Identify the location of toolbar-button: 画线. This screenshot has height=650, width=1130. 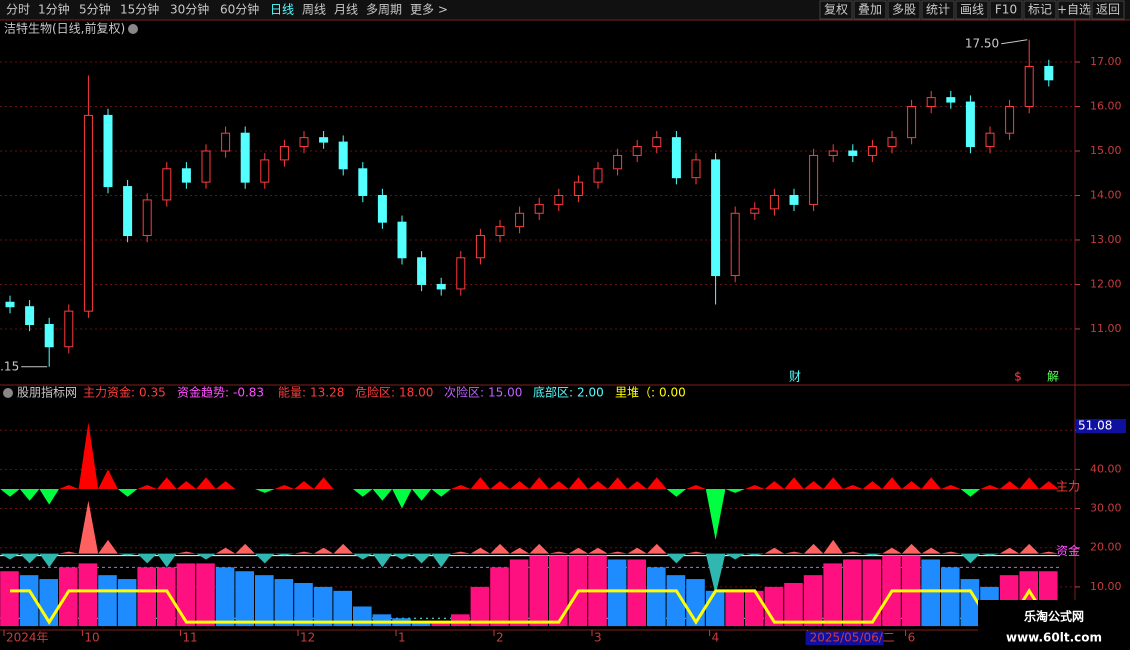
(972, 10).